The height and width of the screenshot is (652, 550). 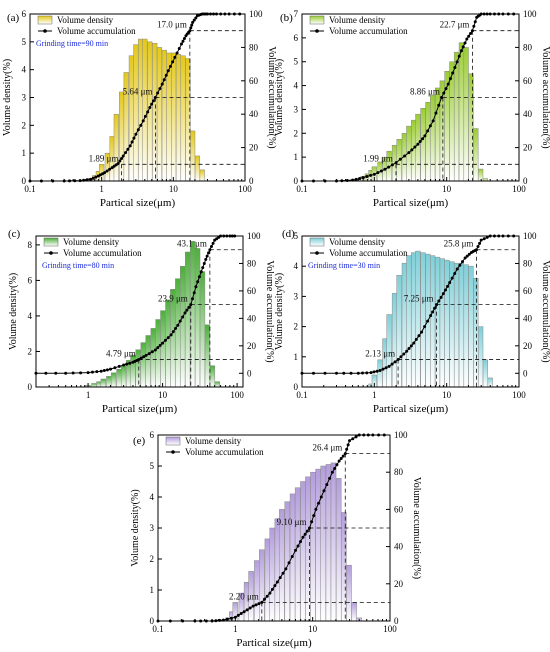 What do you see at coordinates (138, 203) in the screenshot?
I see `x-axis-label: Partical size(μm)` at bounding box center [138, 203].